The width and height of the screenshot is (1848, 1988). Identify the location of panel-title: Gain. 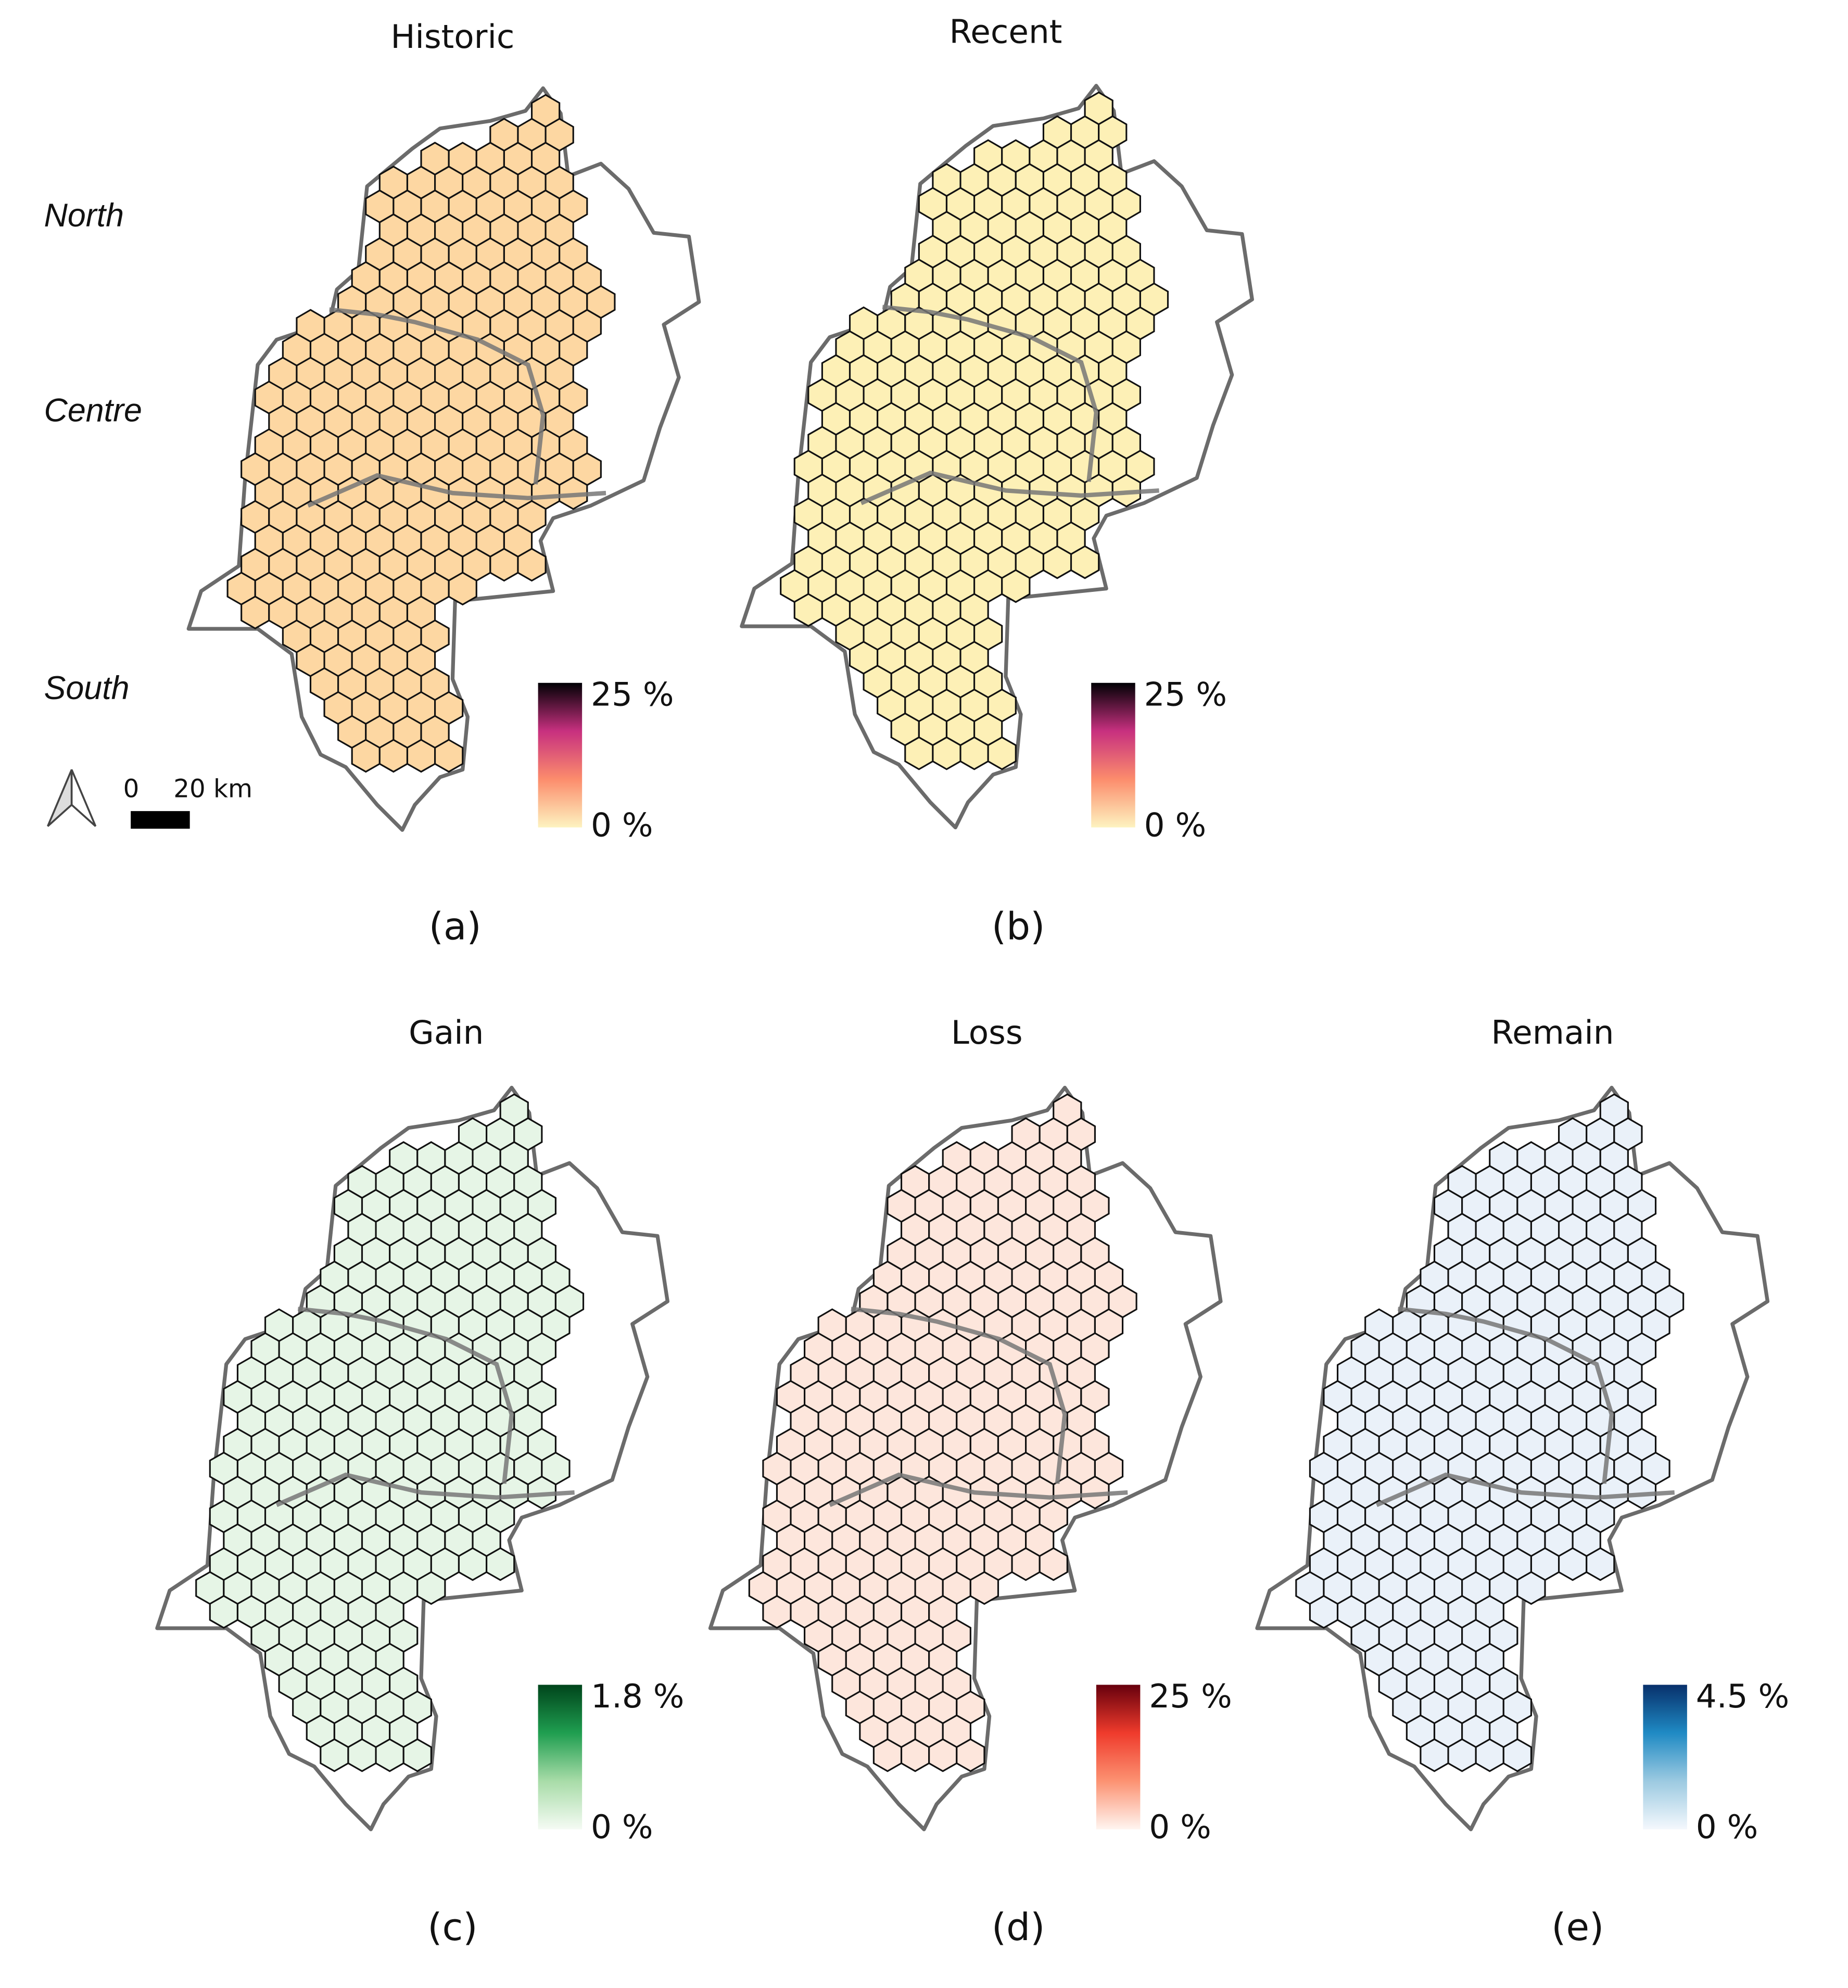
(446, 1033).